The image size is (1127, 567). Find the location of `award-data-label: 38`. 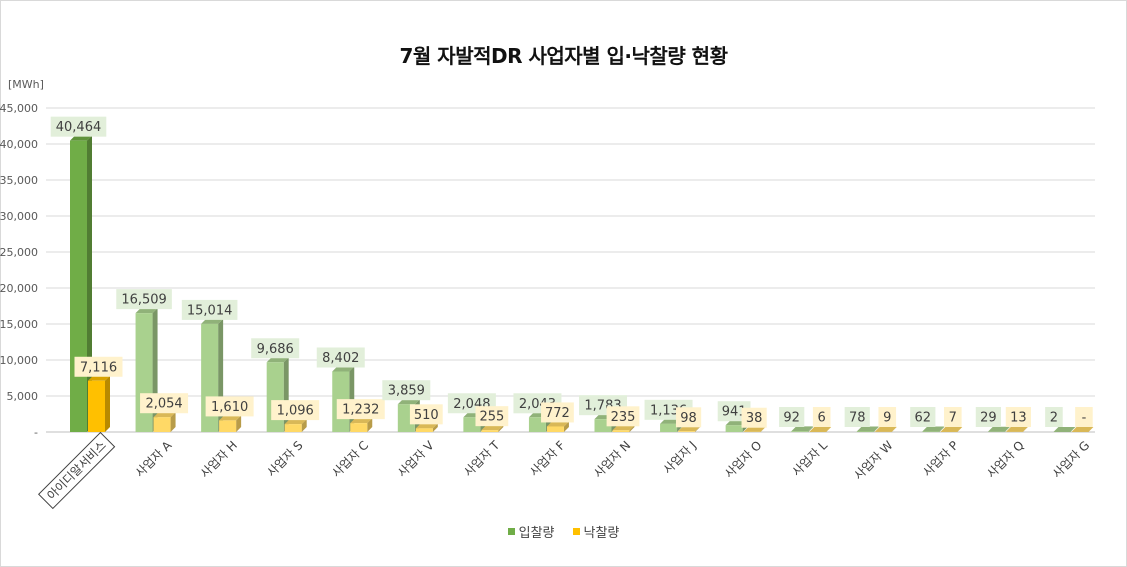

award-data-label: 38 is located at coordinates (754, 418).